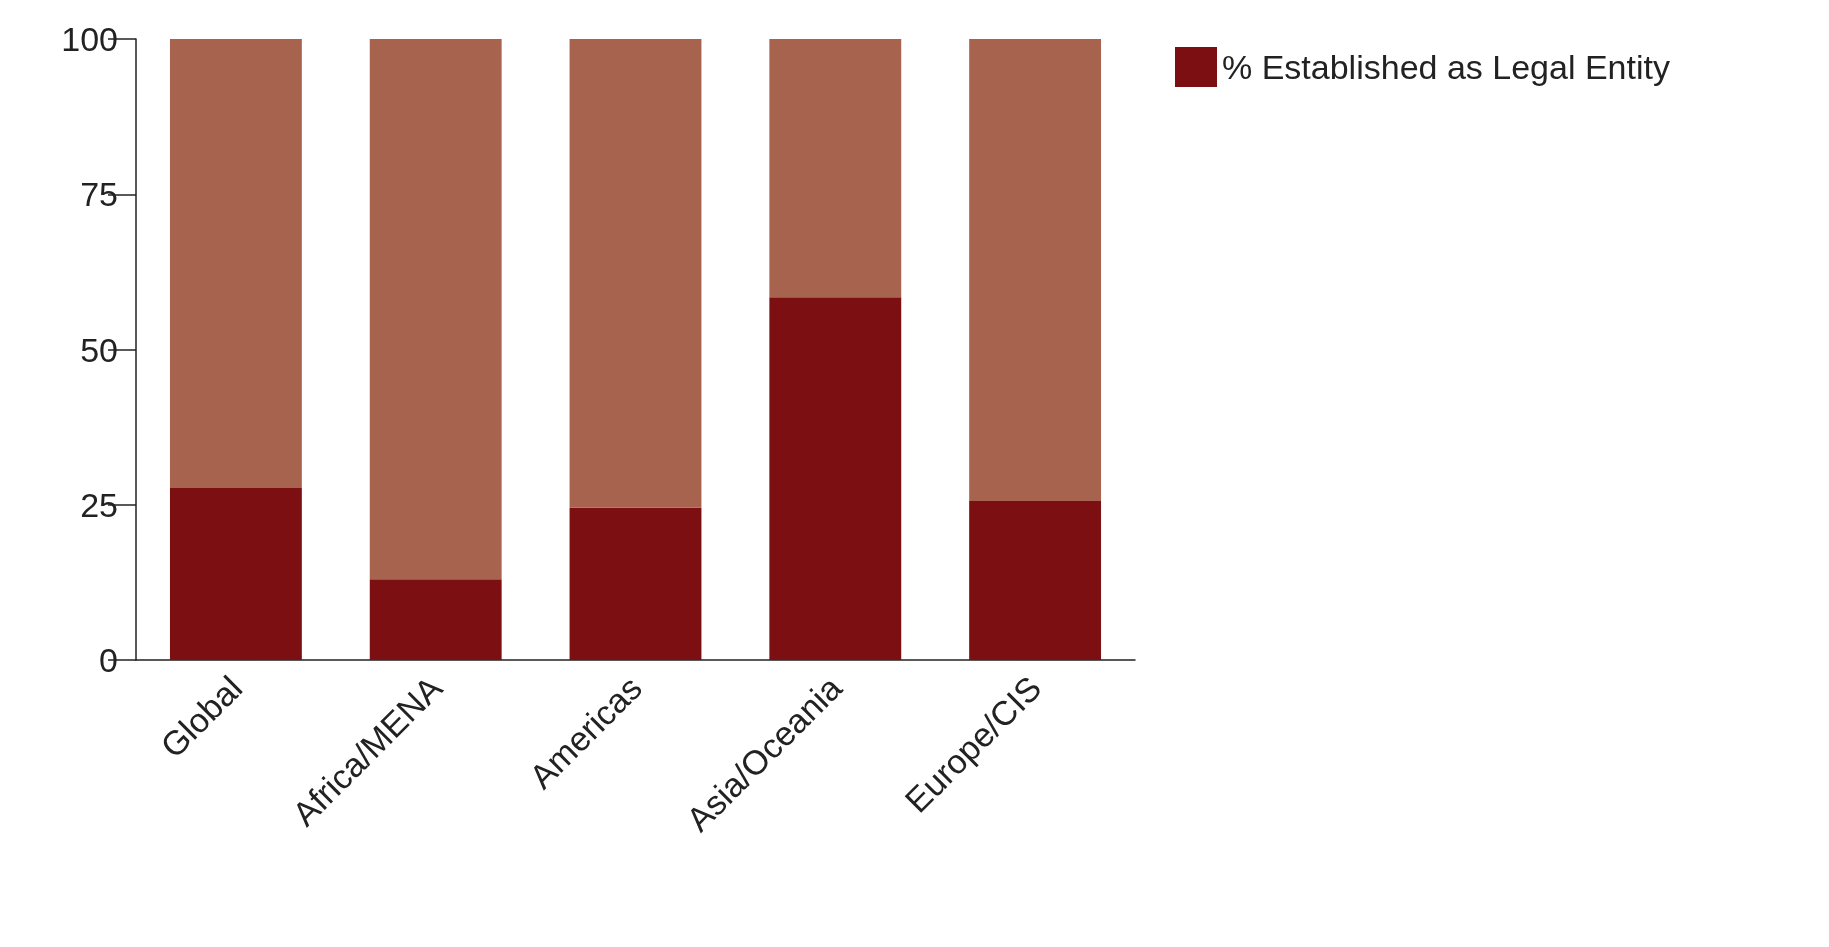 The image size is (1829, 947). What do you see at coordinates (99, 349) in the screenshot?
I see `y-tick-label: 50` at bounding box center [99, 349].